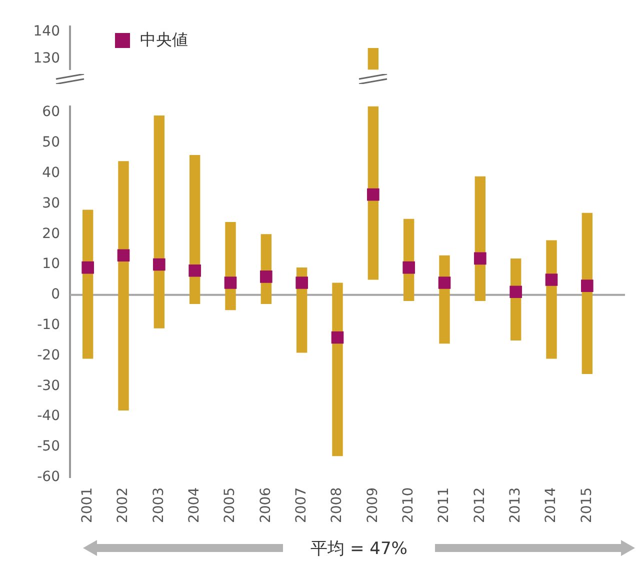 This screenshot has height=579, width=643. What do you see at coordinates (480, 505) in the screenshot?
I see `x-tick-label: 2012` at bounding box center [480, 505].